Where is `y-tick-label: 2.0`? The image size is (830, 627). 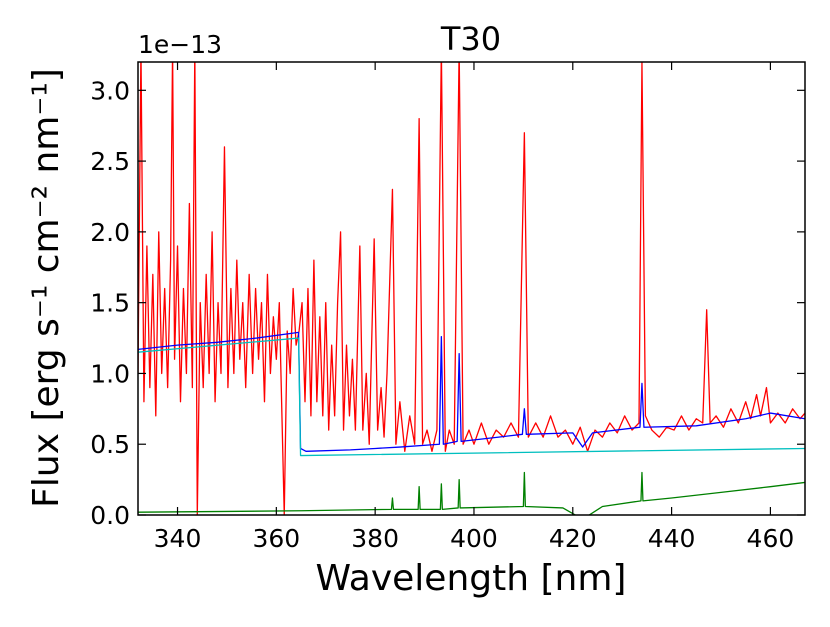 y-tick-label: 2.0 is located at coordinates (110, 232).